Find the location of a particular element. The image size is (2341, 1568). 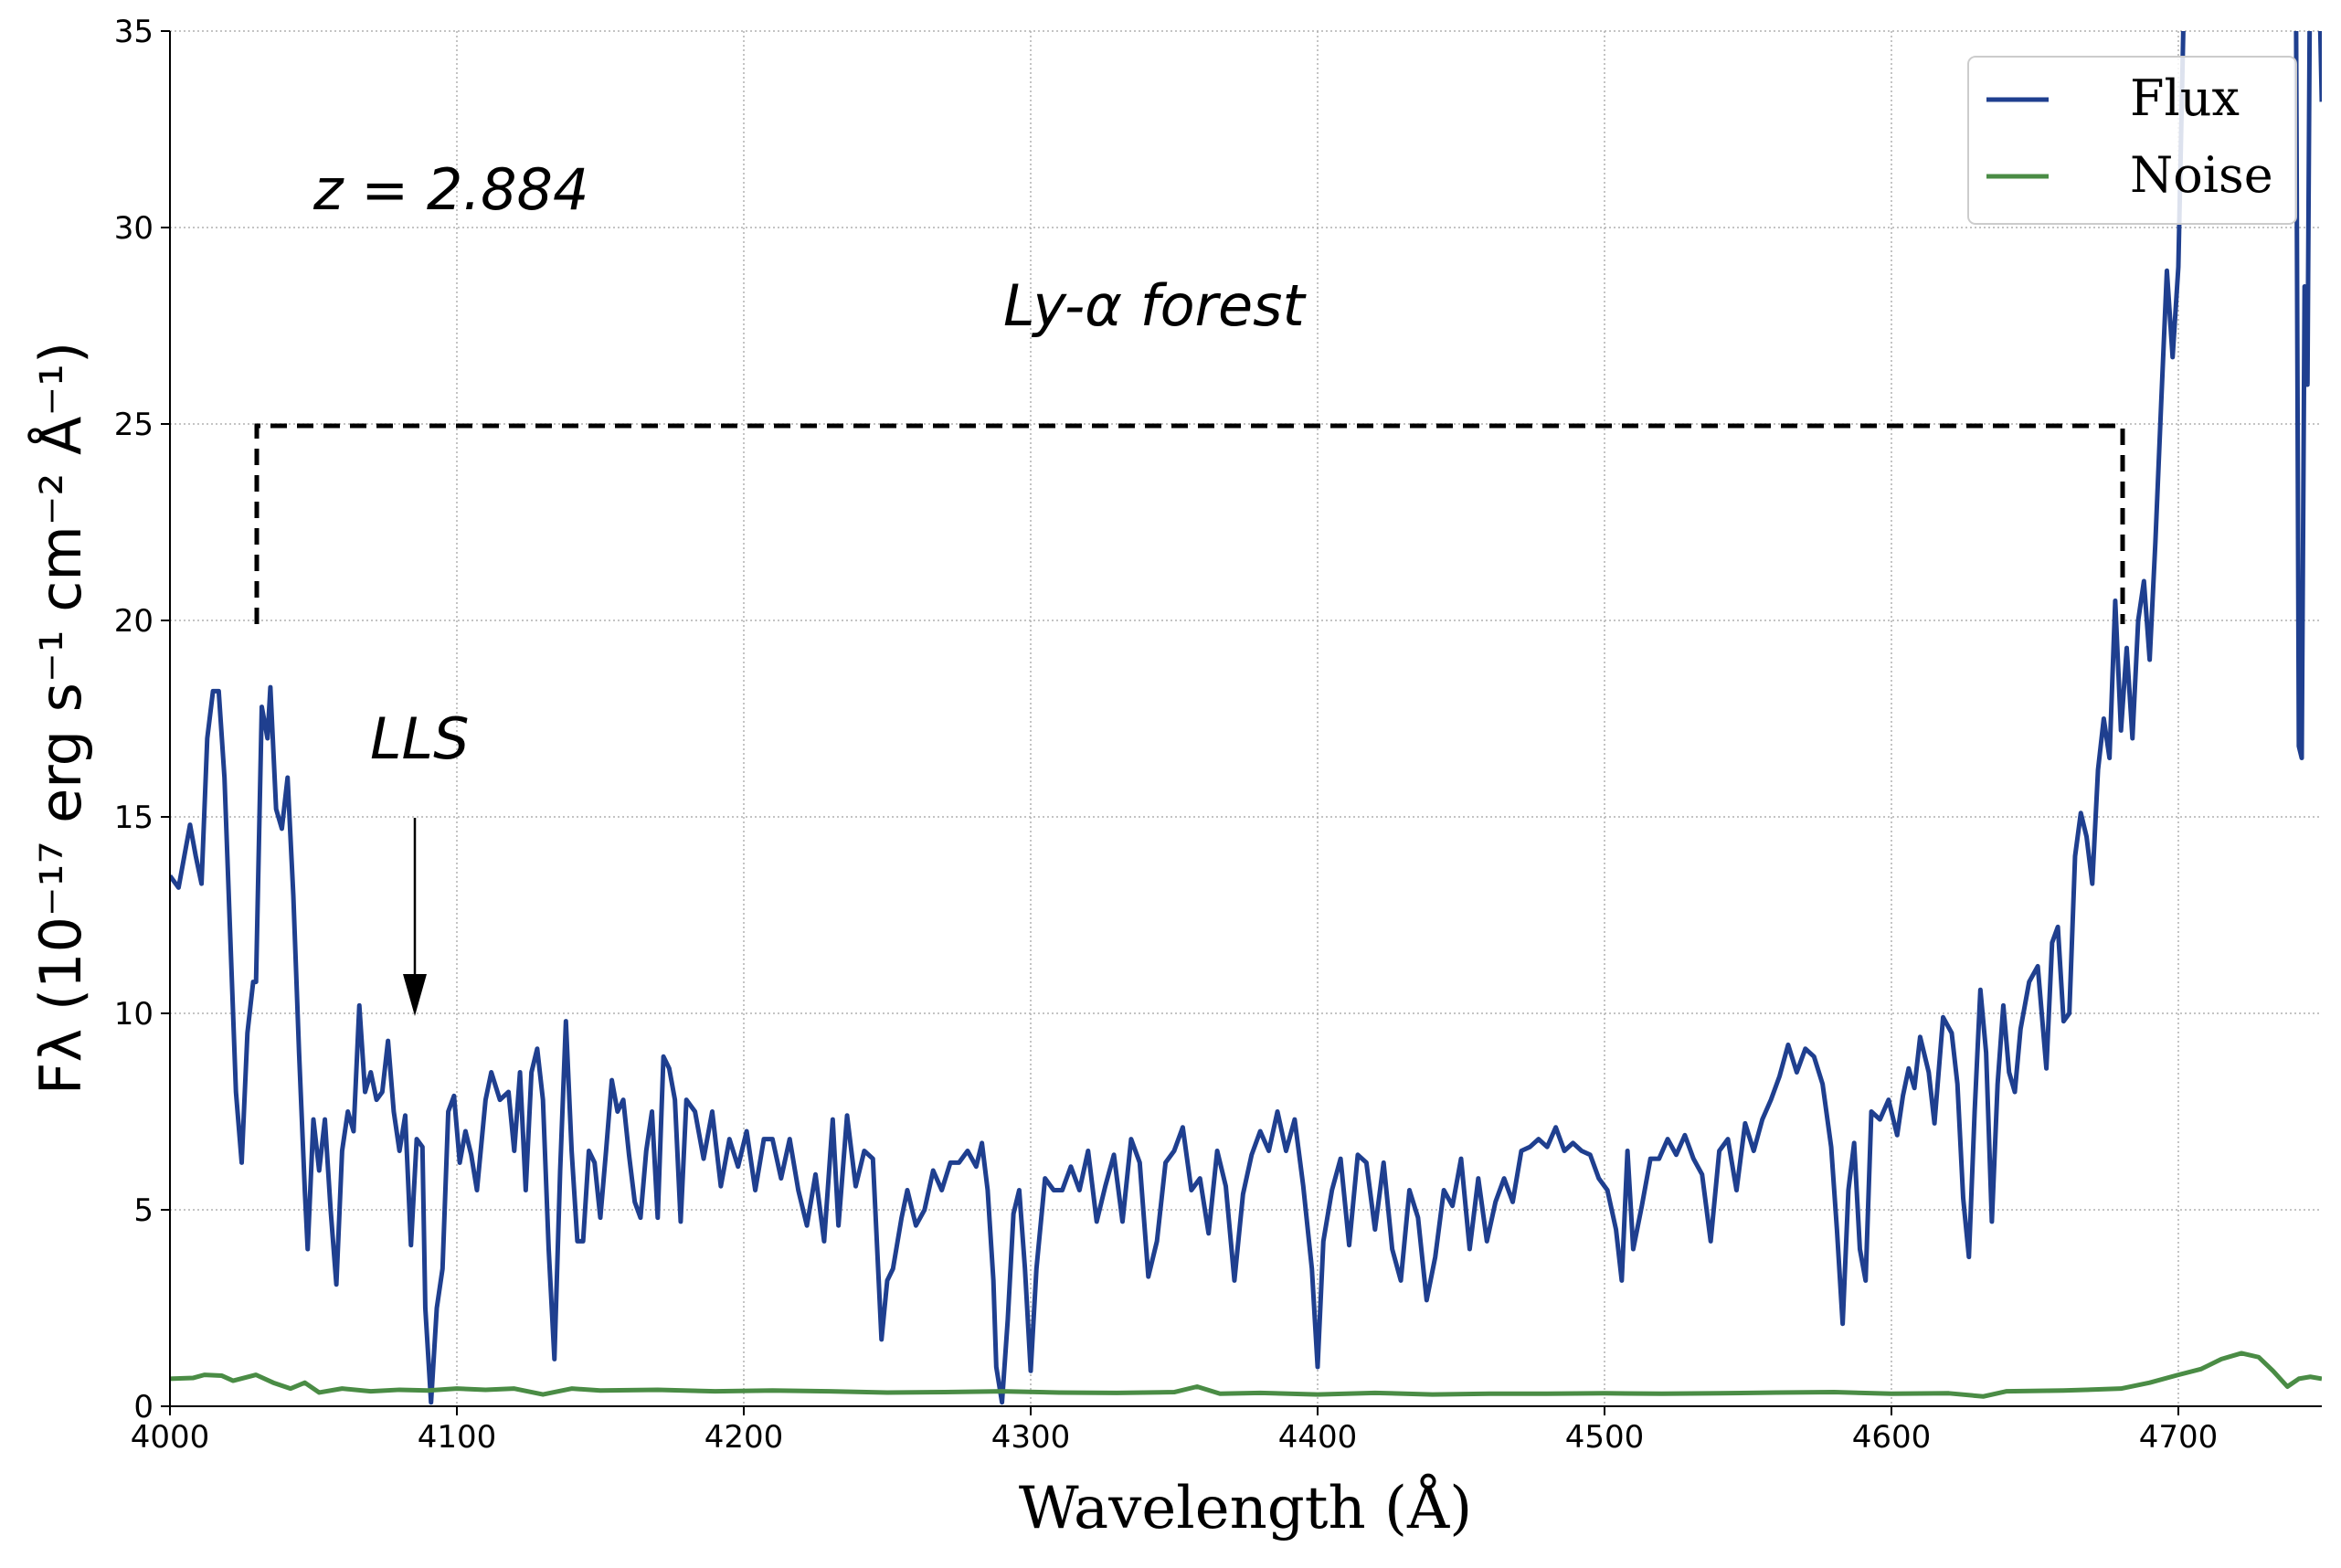

forest-label: Ly-α forest is located at coordinates (1155, 306).